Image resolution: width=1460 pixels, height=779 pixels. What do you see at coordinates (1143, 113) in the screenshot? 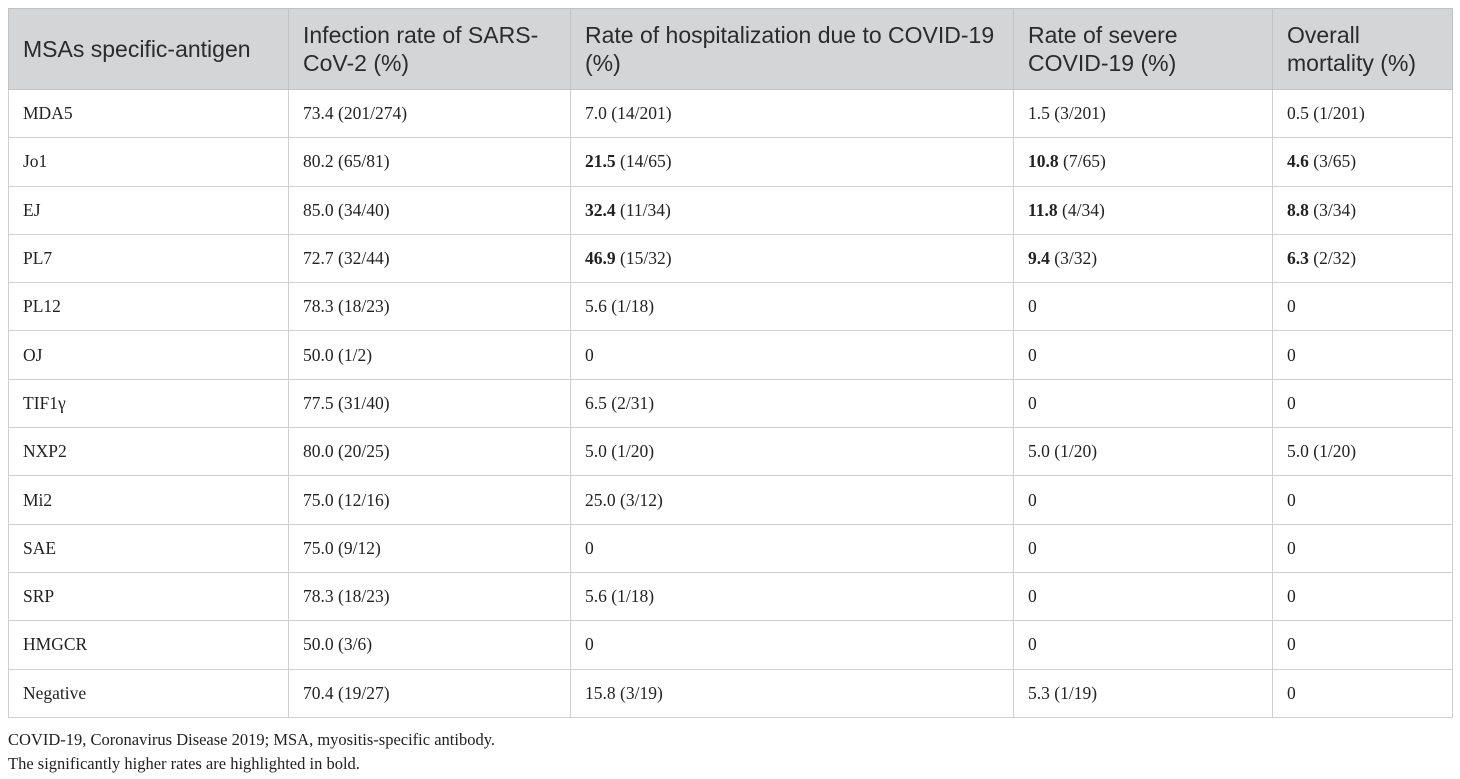
I see `table-cell: 1.5 (3/201)` at bounding box center [1143, 113].